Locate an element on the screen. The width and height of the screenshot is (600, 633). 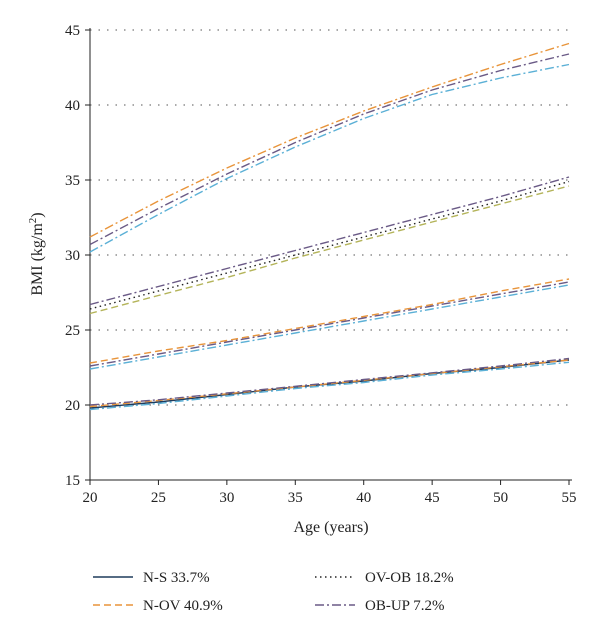
legend-label: OB-UP 7.2% is located at coordinates (404, 606).